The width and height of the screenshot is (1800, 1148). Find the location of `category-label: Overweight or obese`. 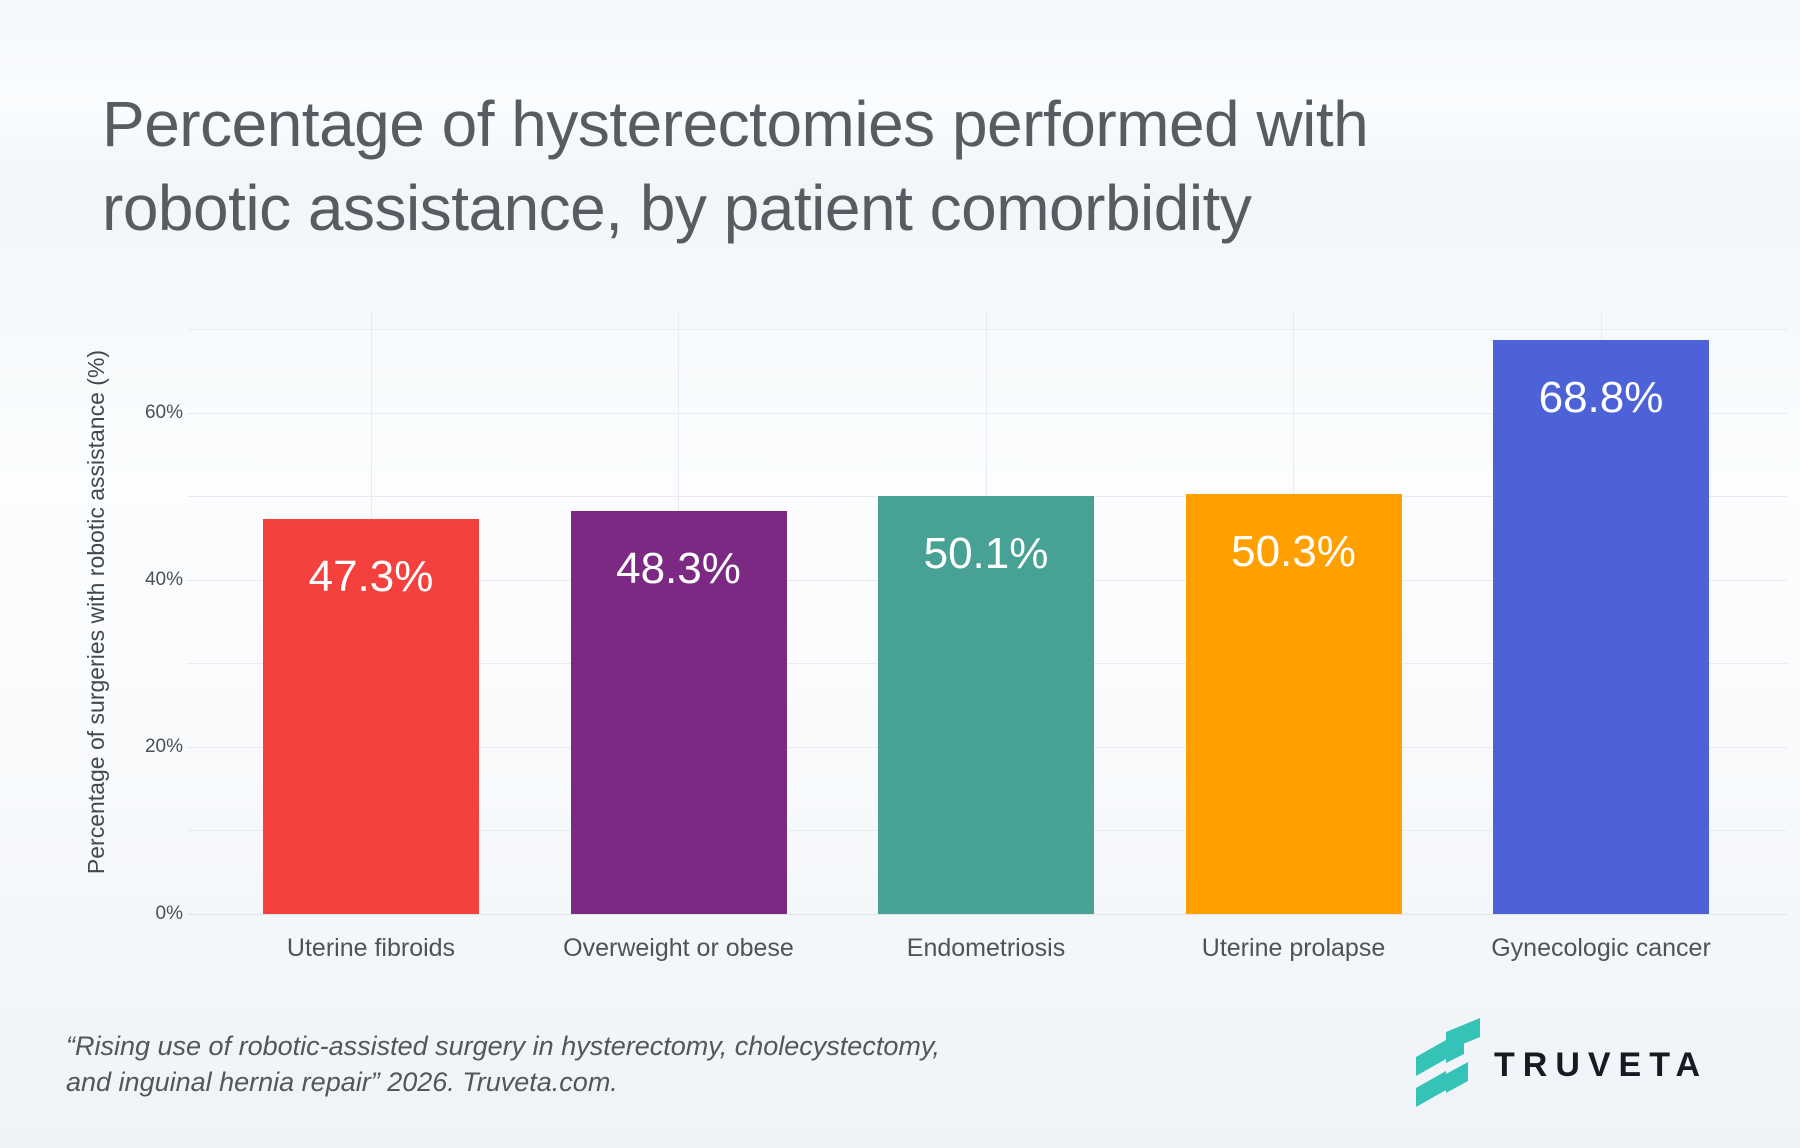

category-label: Overweight or obese is located at coordinates (678, 948).